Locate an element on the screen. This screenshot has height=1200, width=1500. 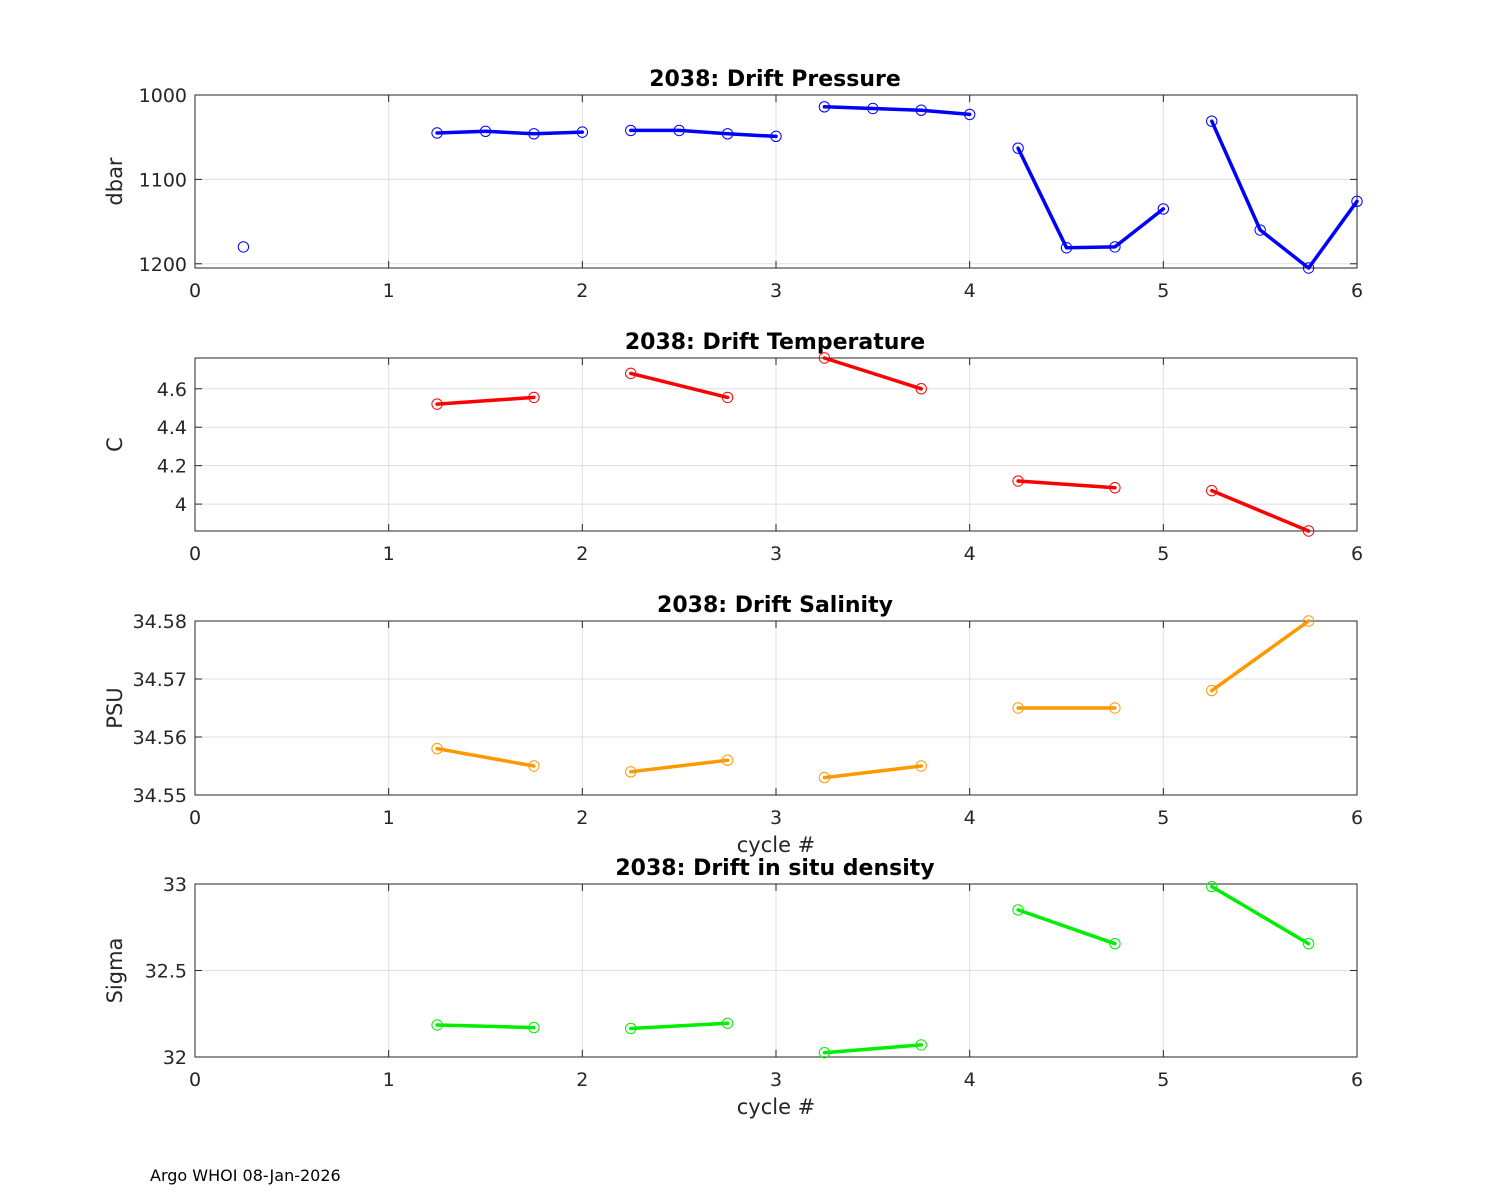
y-tick-label: 34.58 is located at coordinates (160, 622).